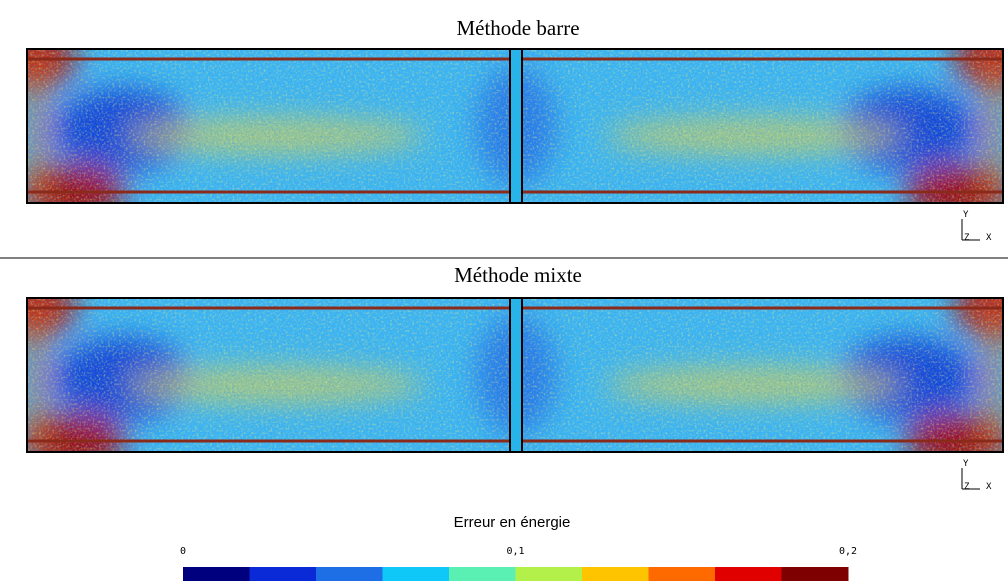  What do you see at coordinates (515, 551) in the screenshot?
I see `tick-label: 0,1` at bounding box center [515, 551].